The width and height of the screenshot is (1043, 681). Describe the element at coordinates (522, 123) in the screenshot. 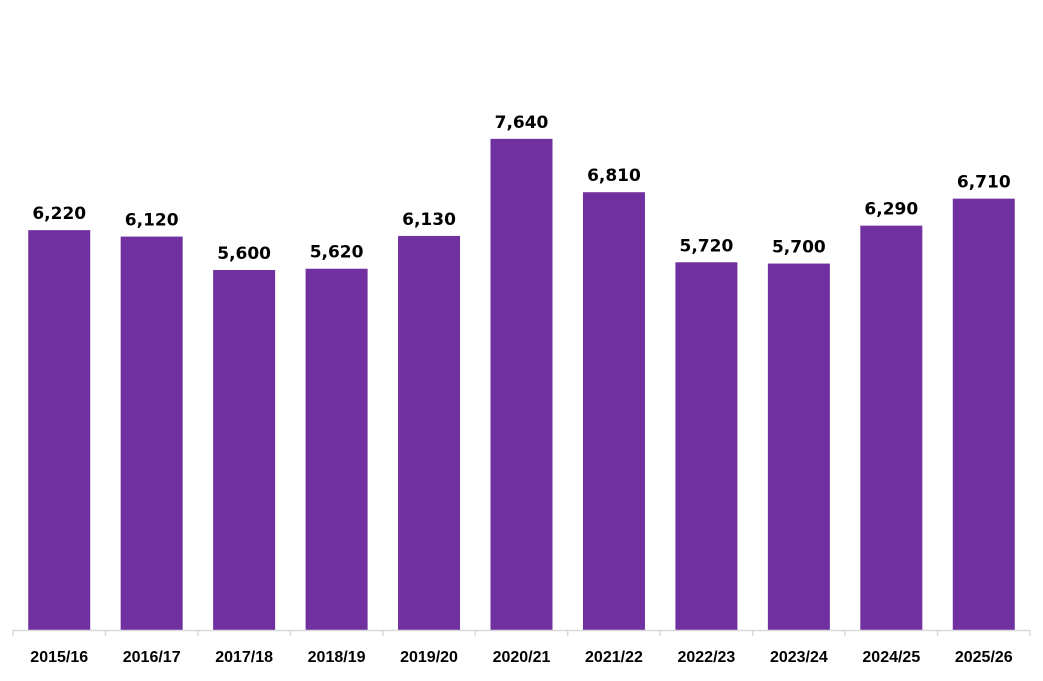

I see `data-label: 7,640` at that location.